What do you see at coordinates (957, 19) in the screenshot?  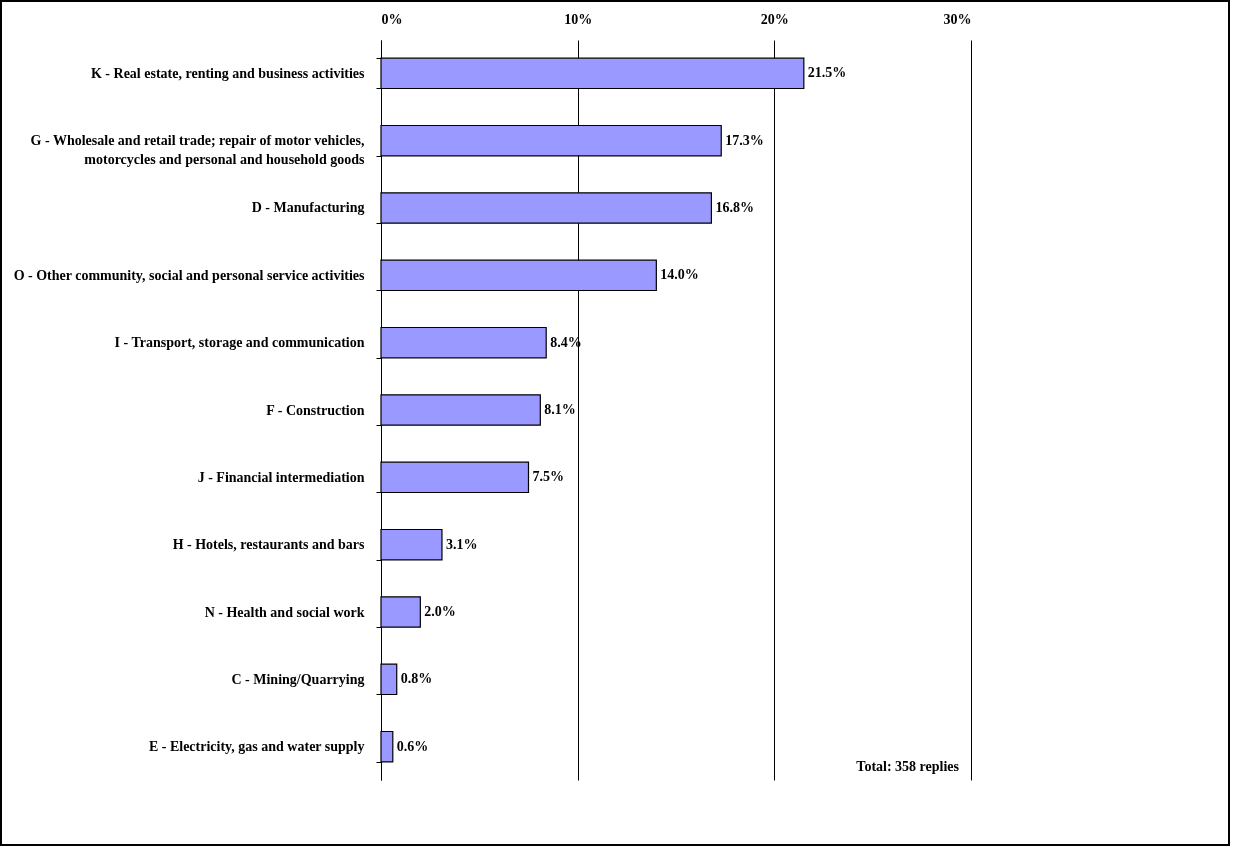 I see `x-tick-label: 30%` at bounding box center [957, 19].